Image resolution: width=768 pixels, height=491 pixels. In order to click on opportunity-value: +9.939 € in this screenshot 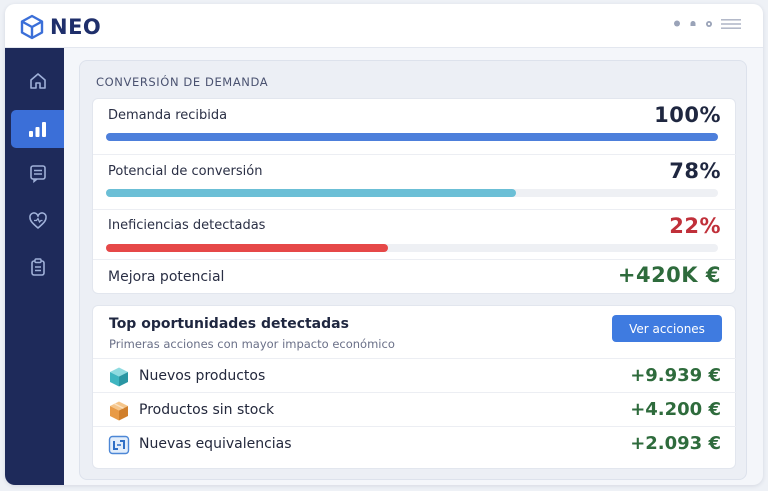, I will do `click(675, 375)`.